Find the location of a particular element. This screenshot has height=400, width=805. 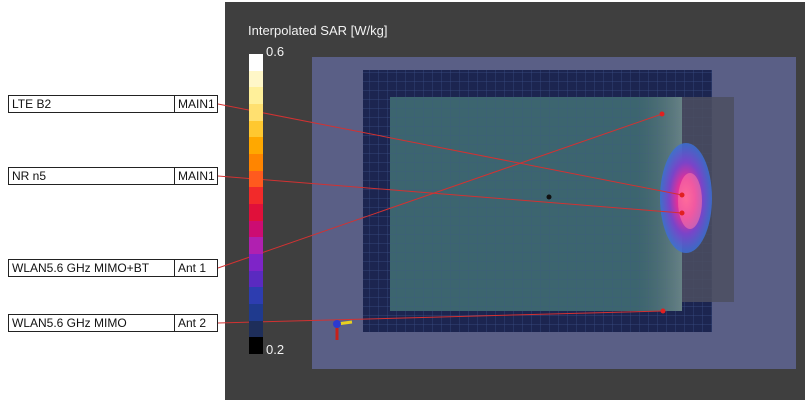

band-label: WLAN5.6 GHz MIMO is located at coordinates (92, 323).